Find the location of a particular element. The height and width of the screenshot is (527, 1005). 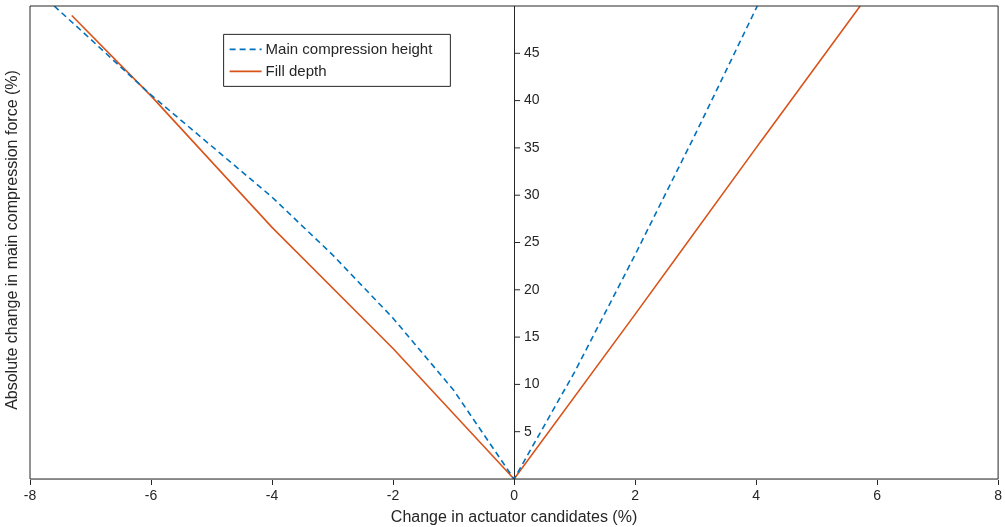

x-tick-label: 2 is located at coordinates (635, 495).